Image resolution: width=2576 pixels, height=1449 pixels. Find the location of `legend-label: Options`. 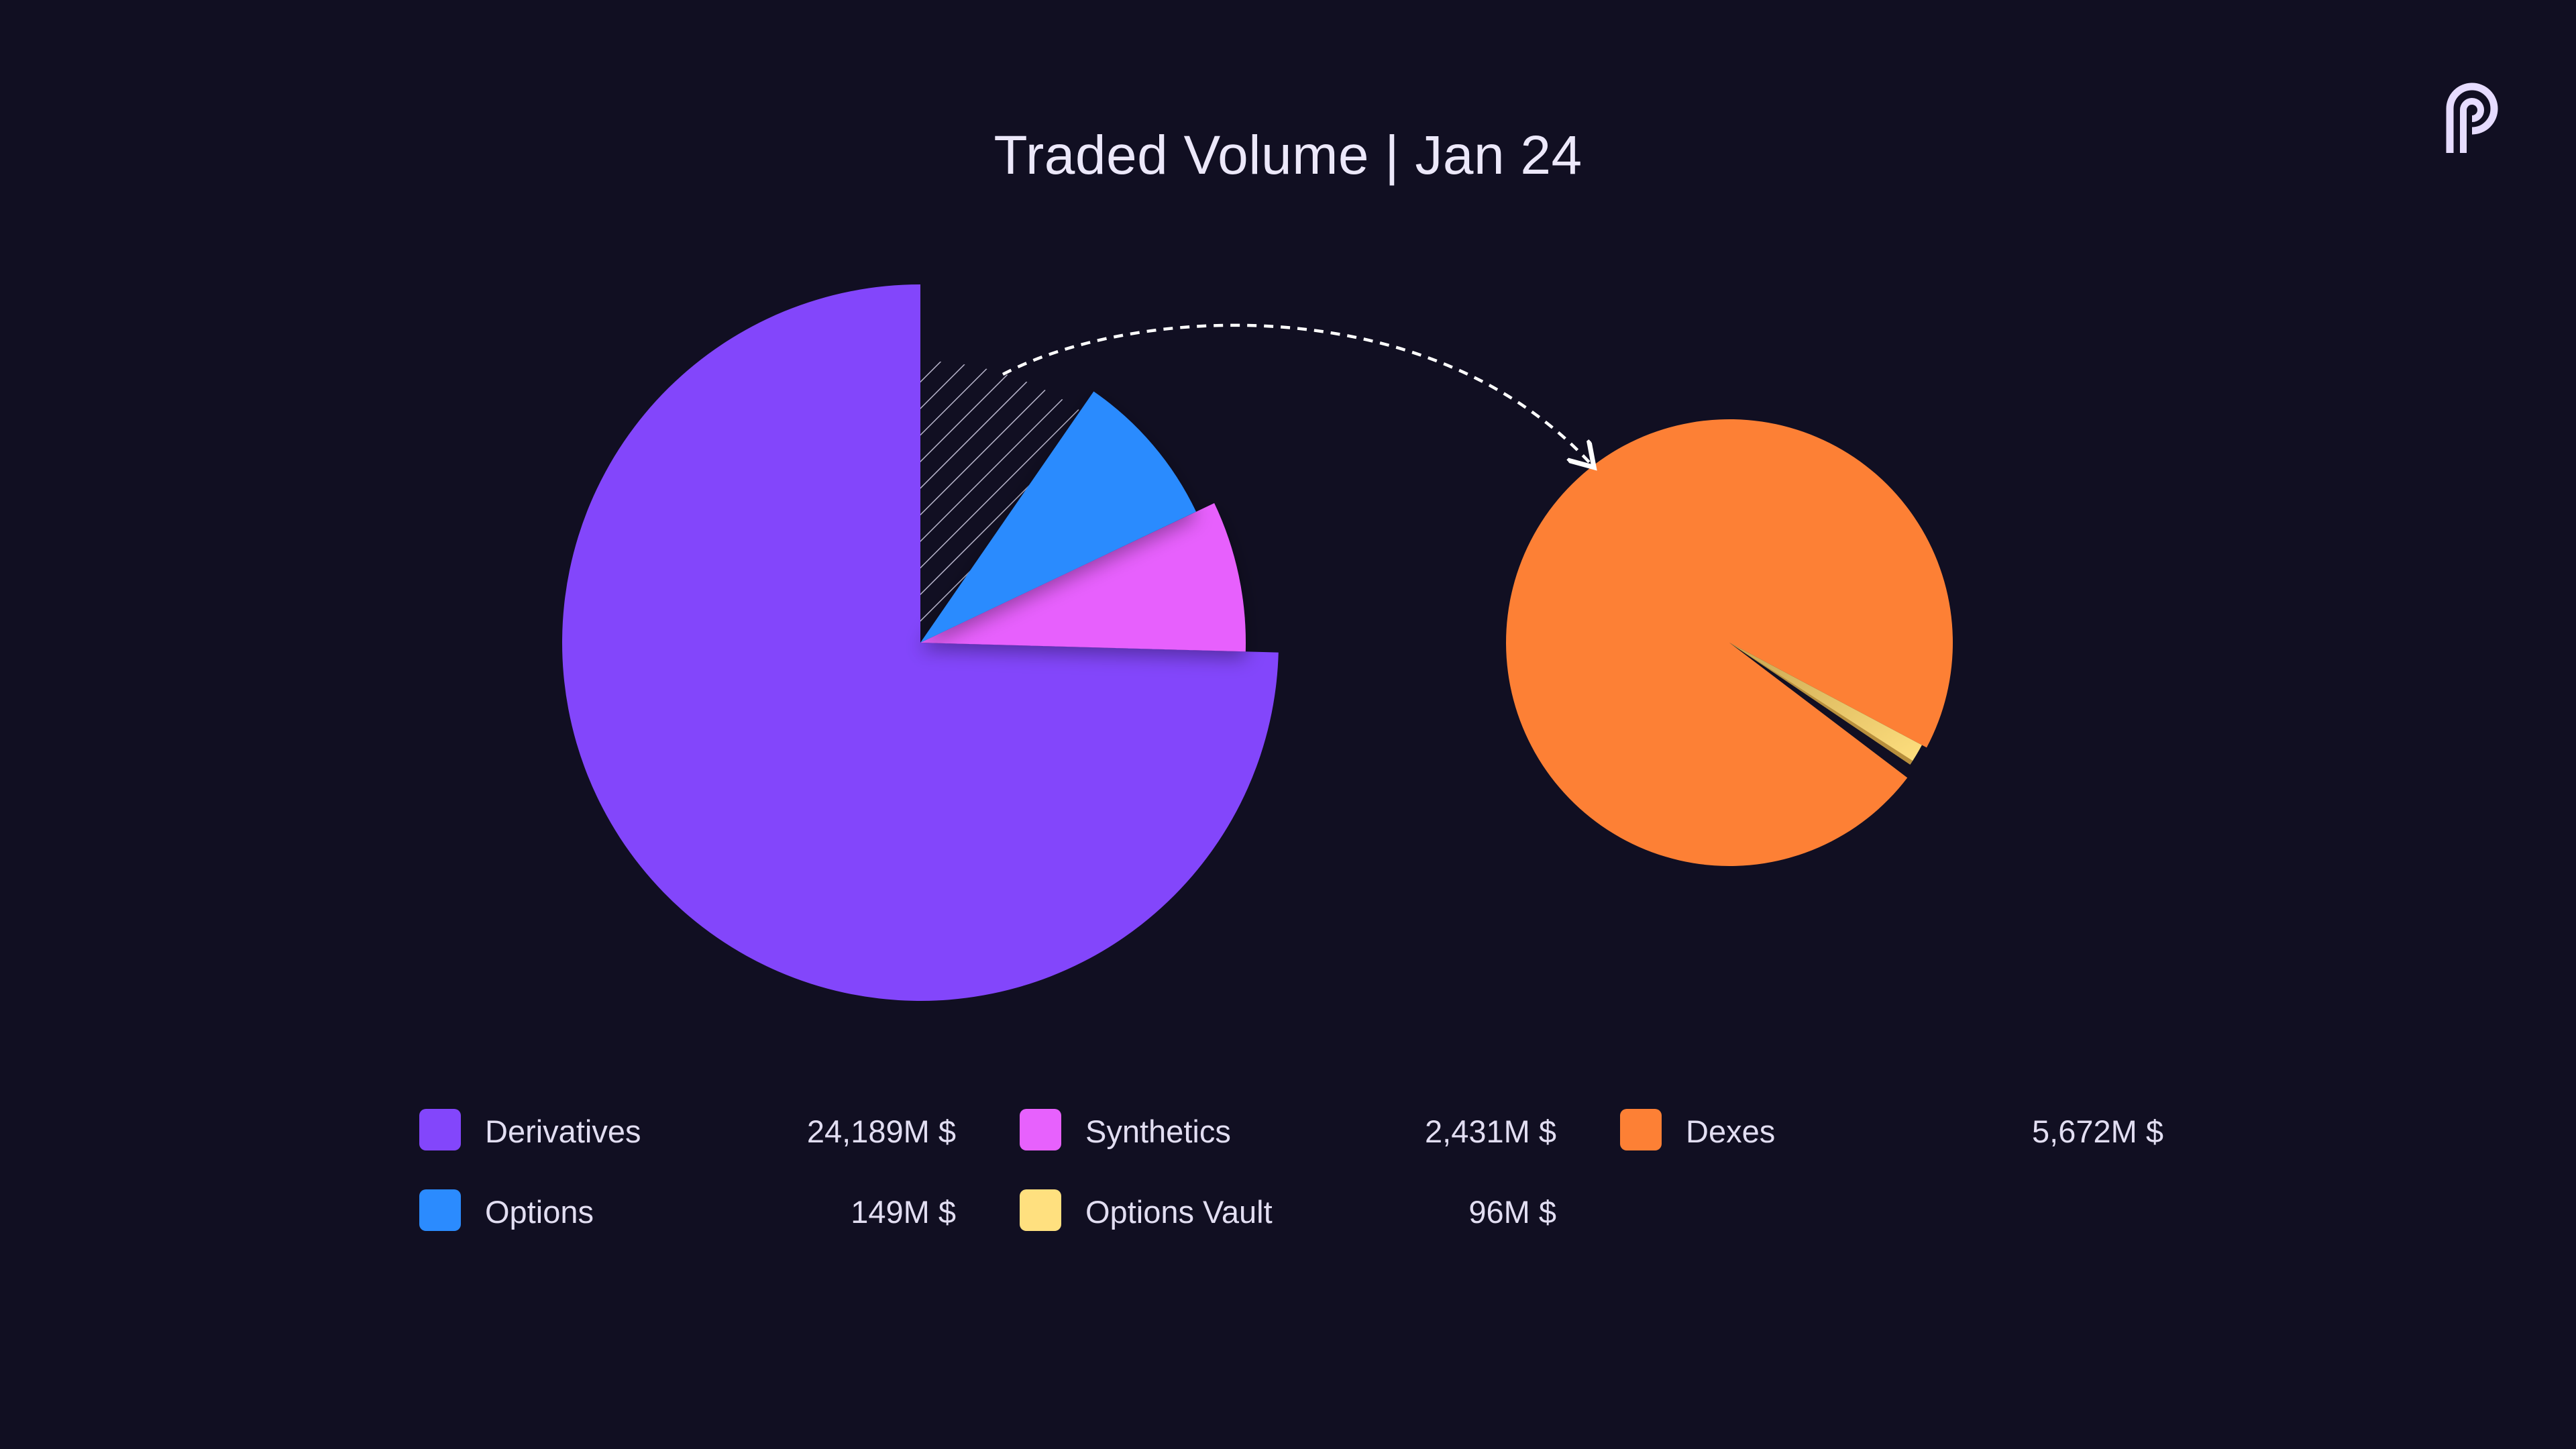

legend-label: Options is located at coordinates (539, 1212).